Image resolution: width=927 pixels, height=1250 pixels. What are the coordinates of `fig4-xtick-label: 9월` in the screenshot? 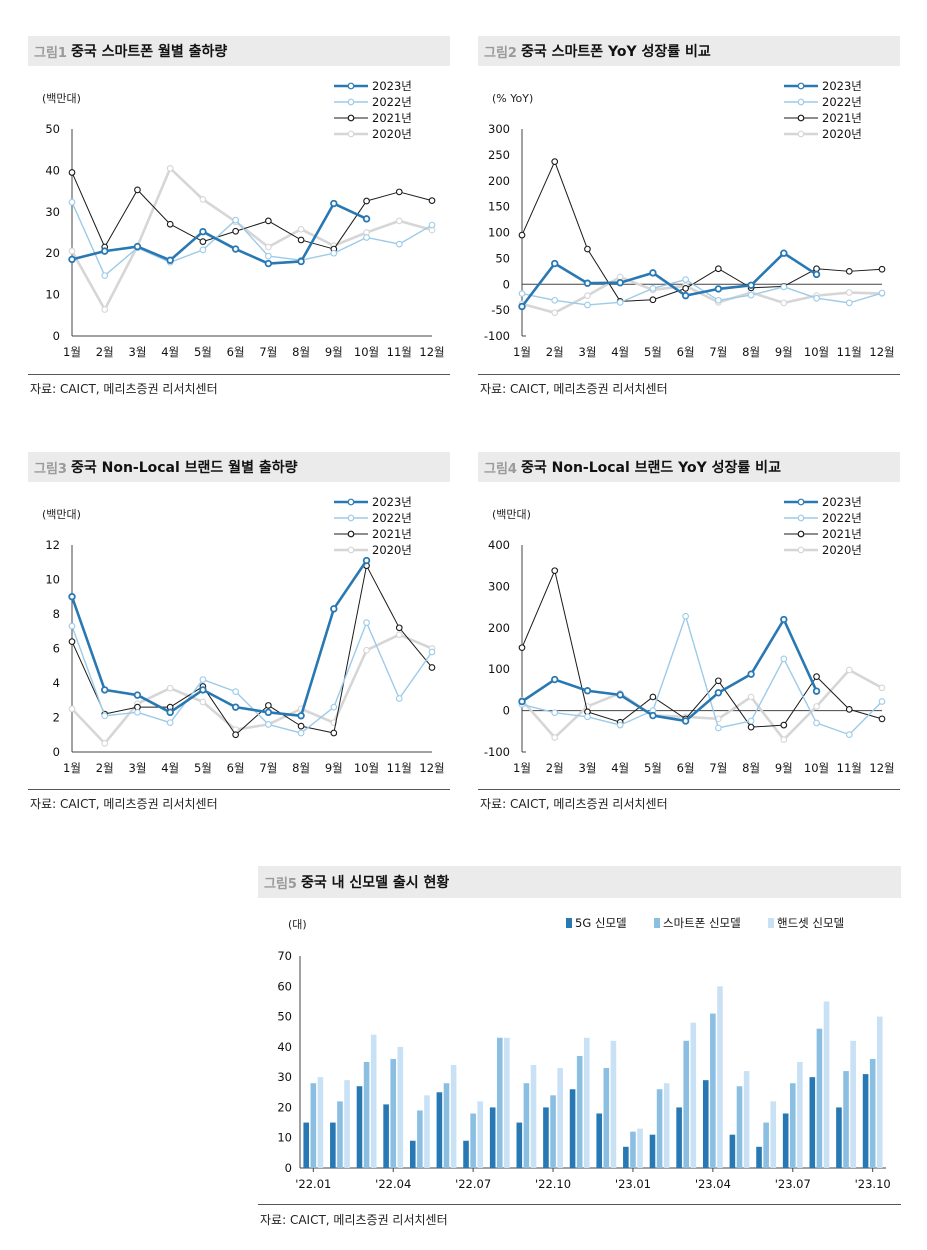 It's located at (784, 768).